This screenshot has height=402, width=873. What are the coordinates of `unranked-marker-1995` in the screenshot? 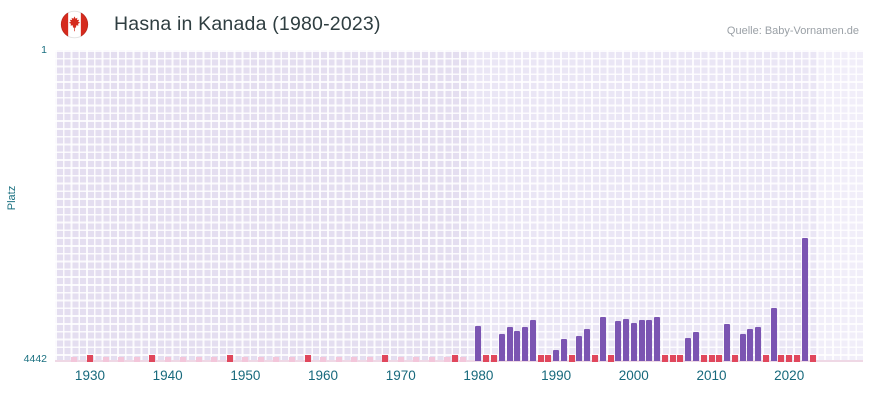 It's located at (594, 358).